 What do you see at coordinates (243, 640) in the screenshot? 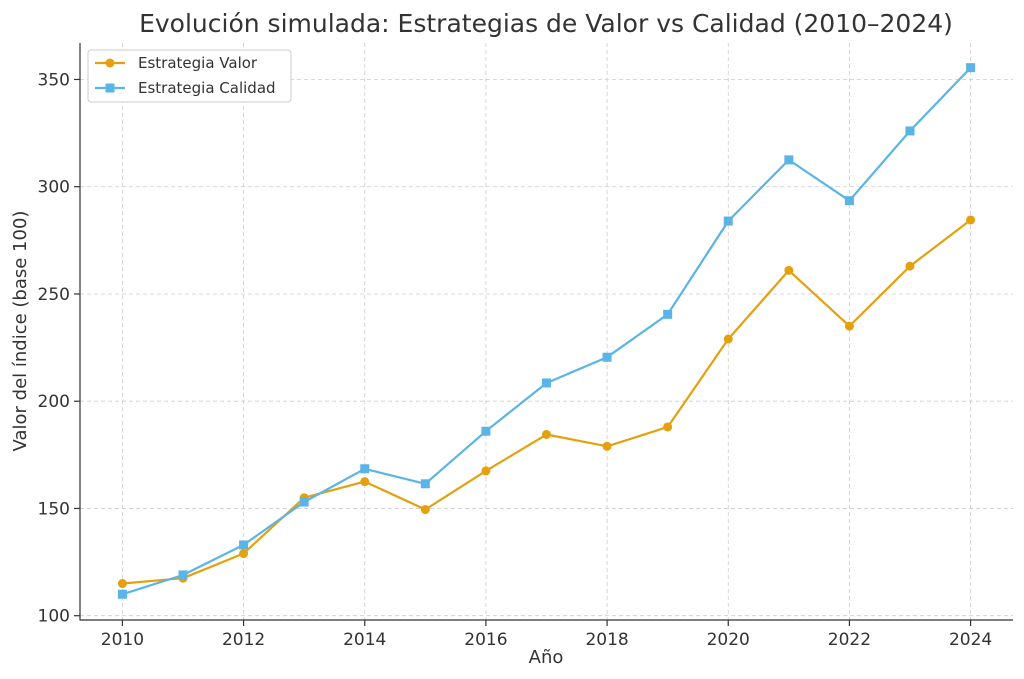
I see `x-tick-label: 2012` at bounding box center [243, 640].